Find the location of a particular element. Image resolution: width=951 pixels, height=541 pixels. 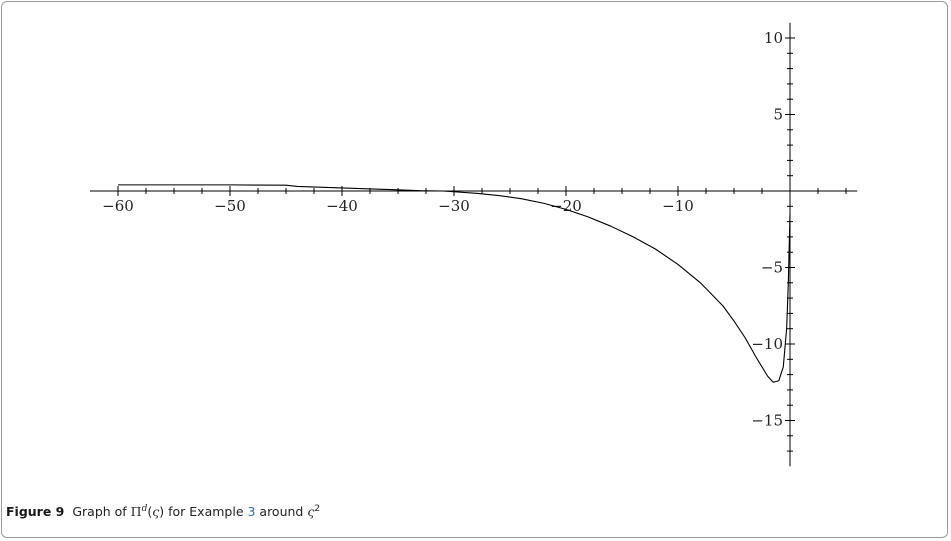

y-tick-label: −15 is located at coordinates (767, 421).